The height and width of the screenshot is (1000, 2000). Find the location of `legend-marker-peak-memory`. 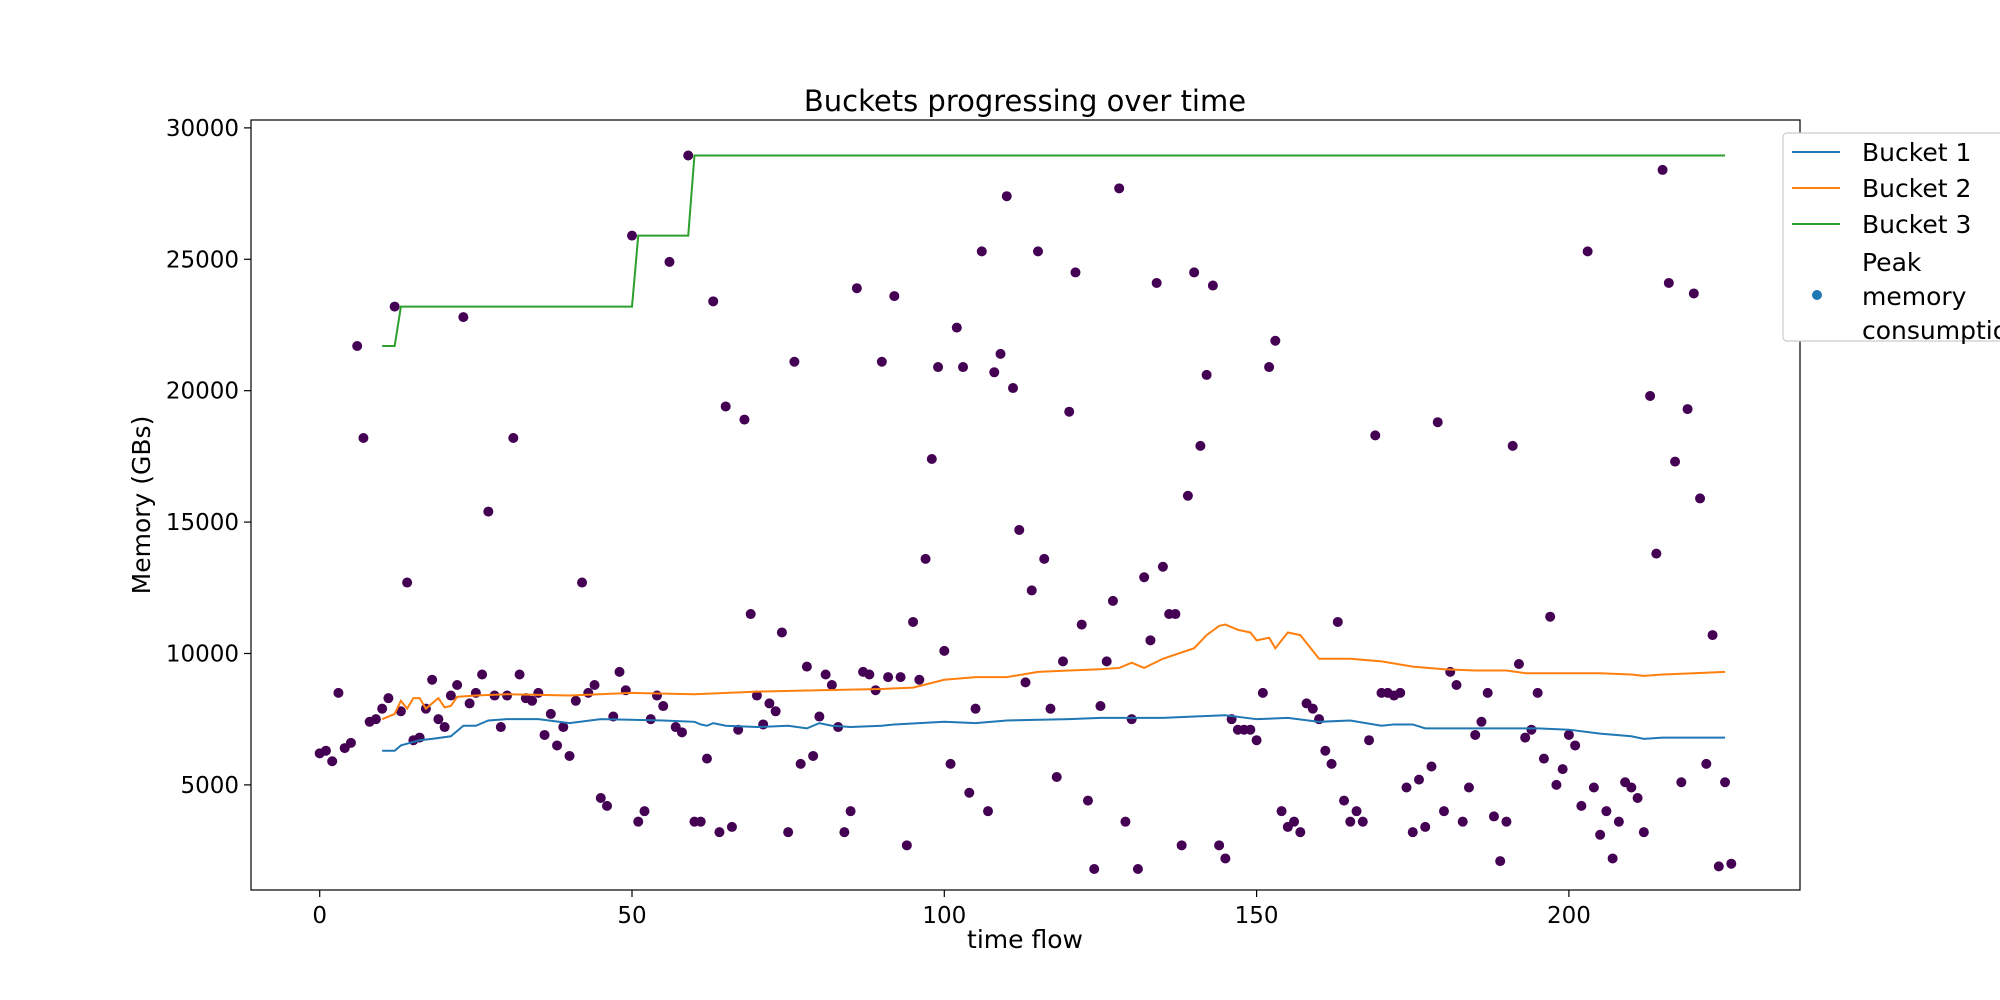

legend-marker-peak-memory is located at coordinates (1817, 295).